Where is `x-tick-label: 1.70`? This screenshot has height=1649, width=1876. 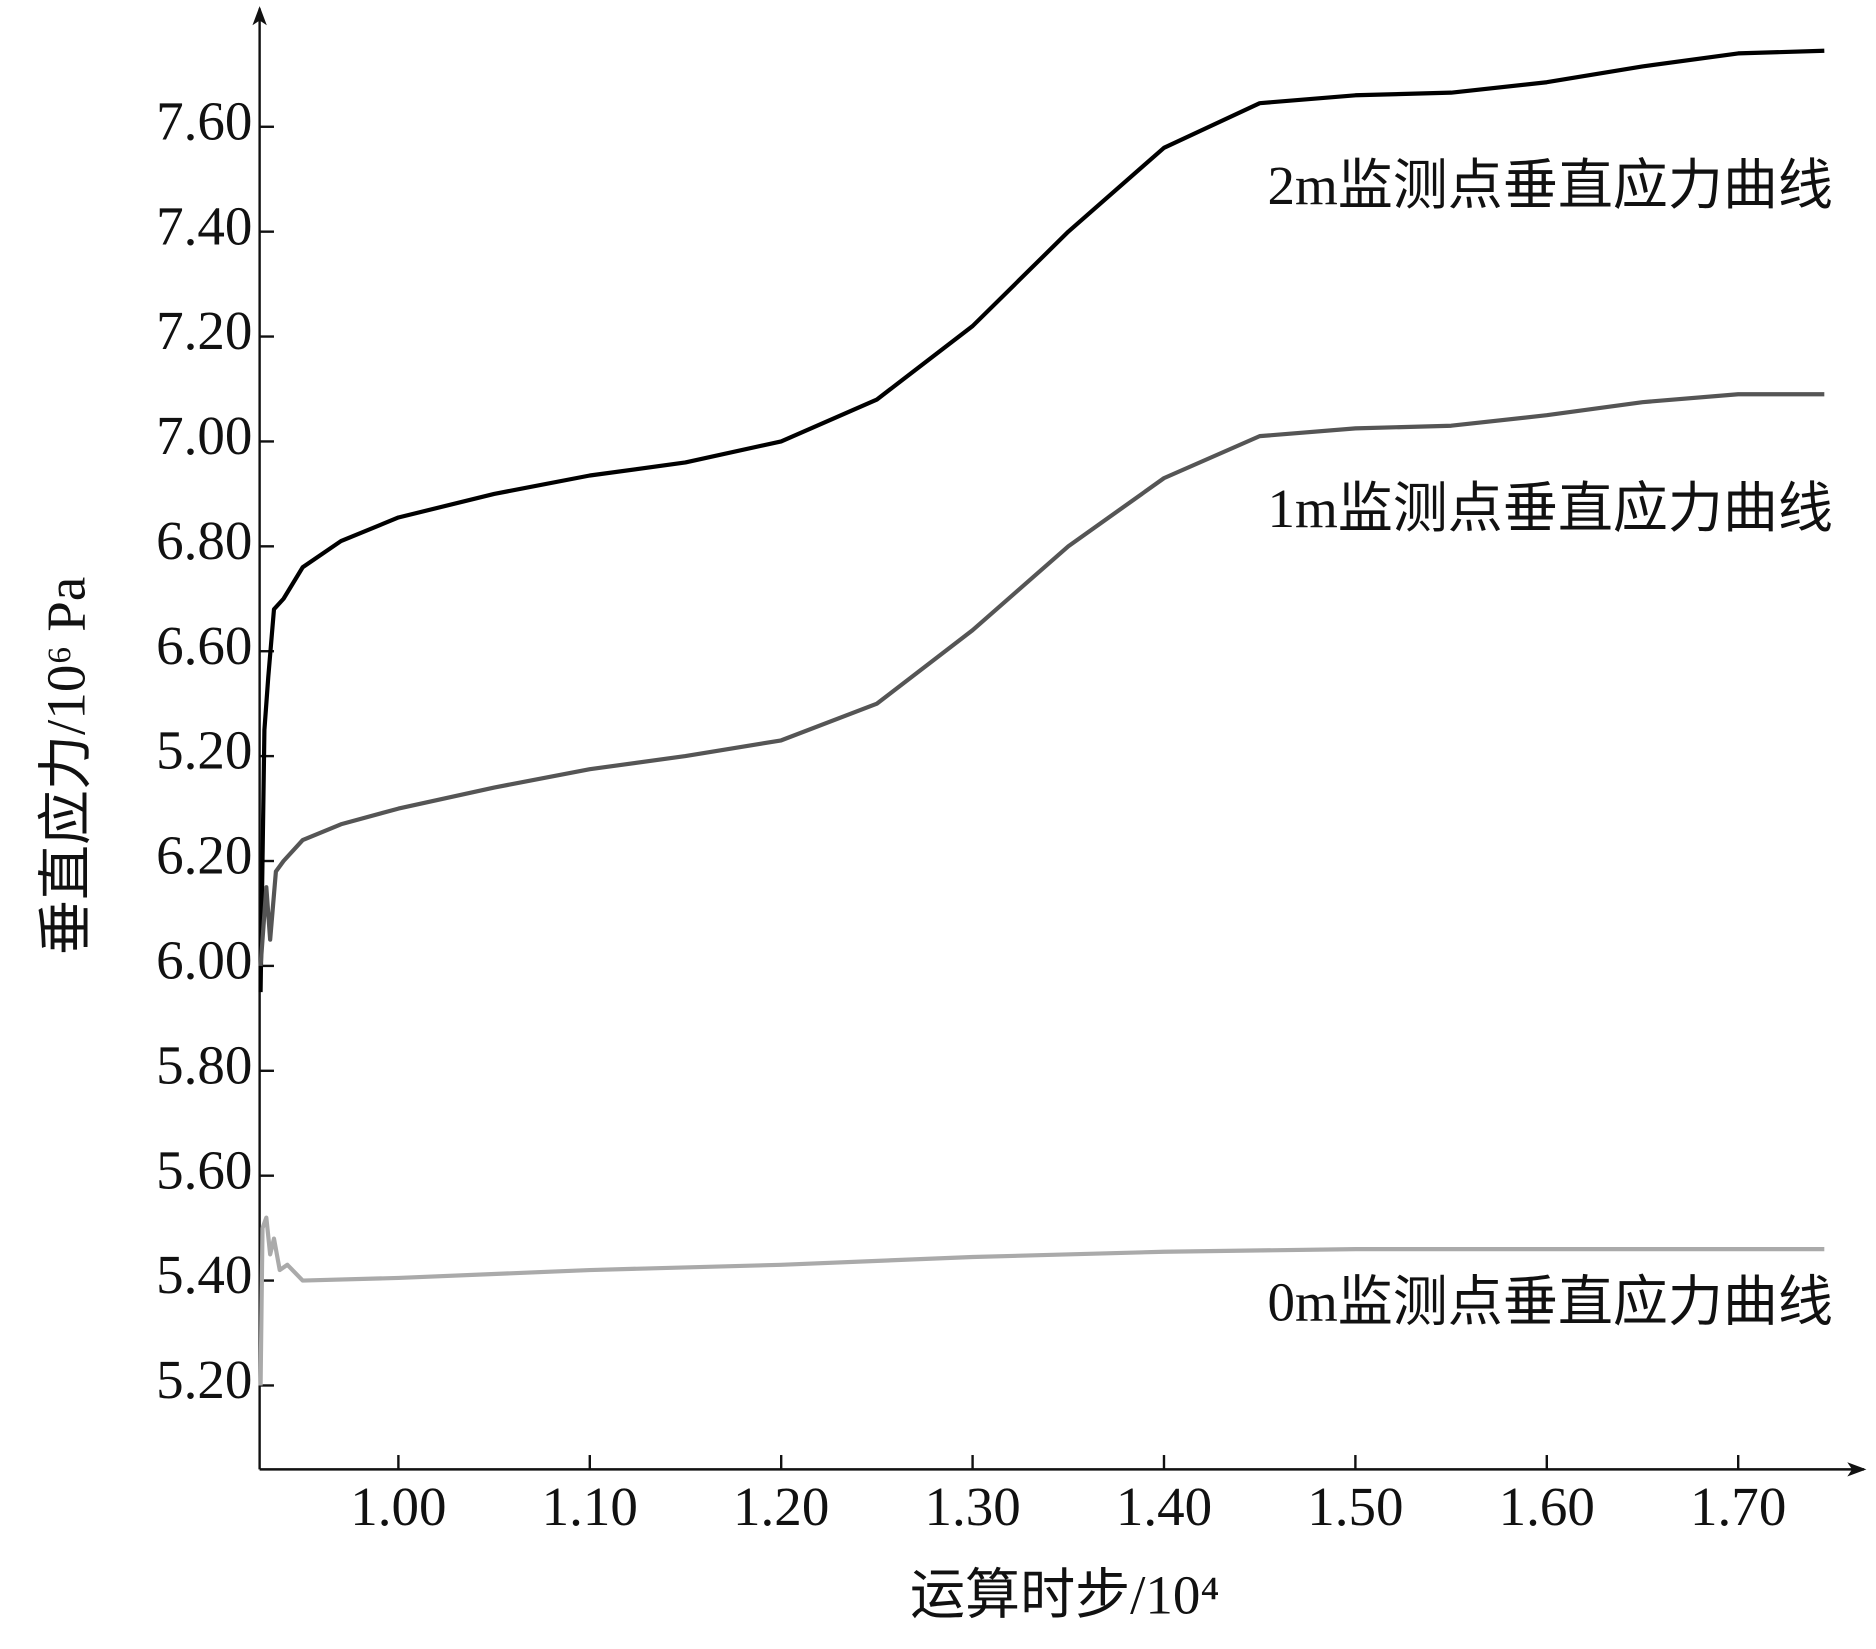 x-tick-label: 1.70 is located at coordinates (1738, 1506).